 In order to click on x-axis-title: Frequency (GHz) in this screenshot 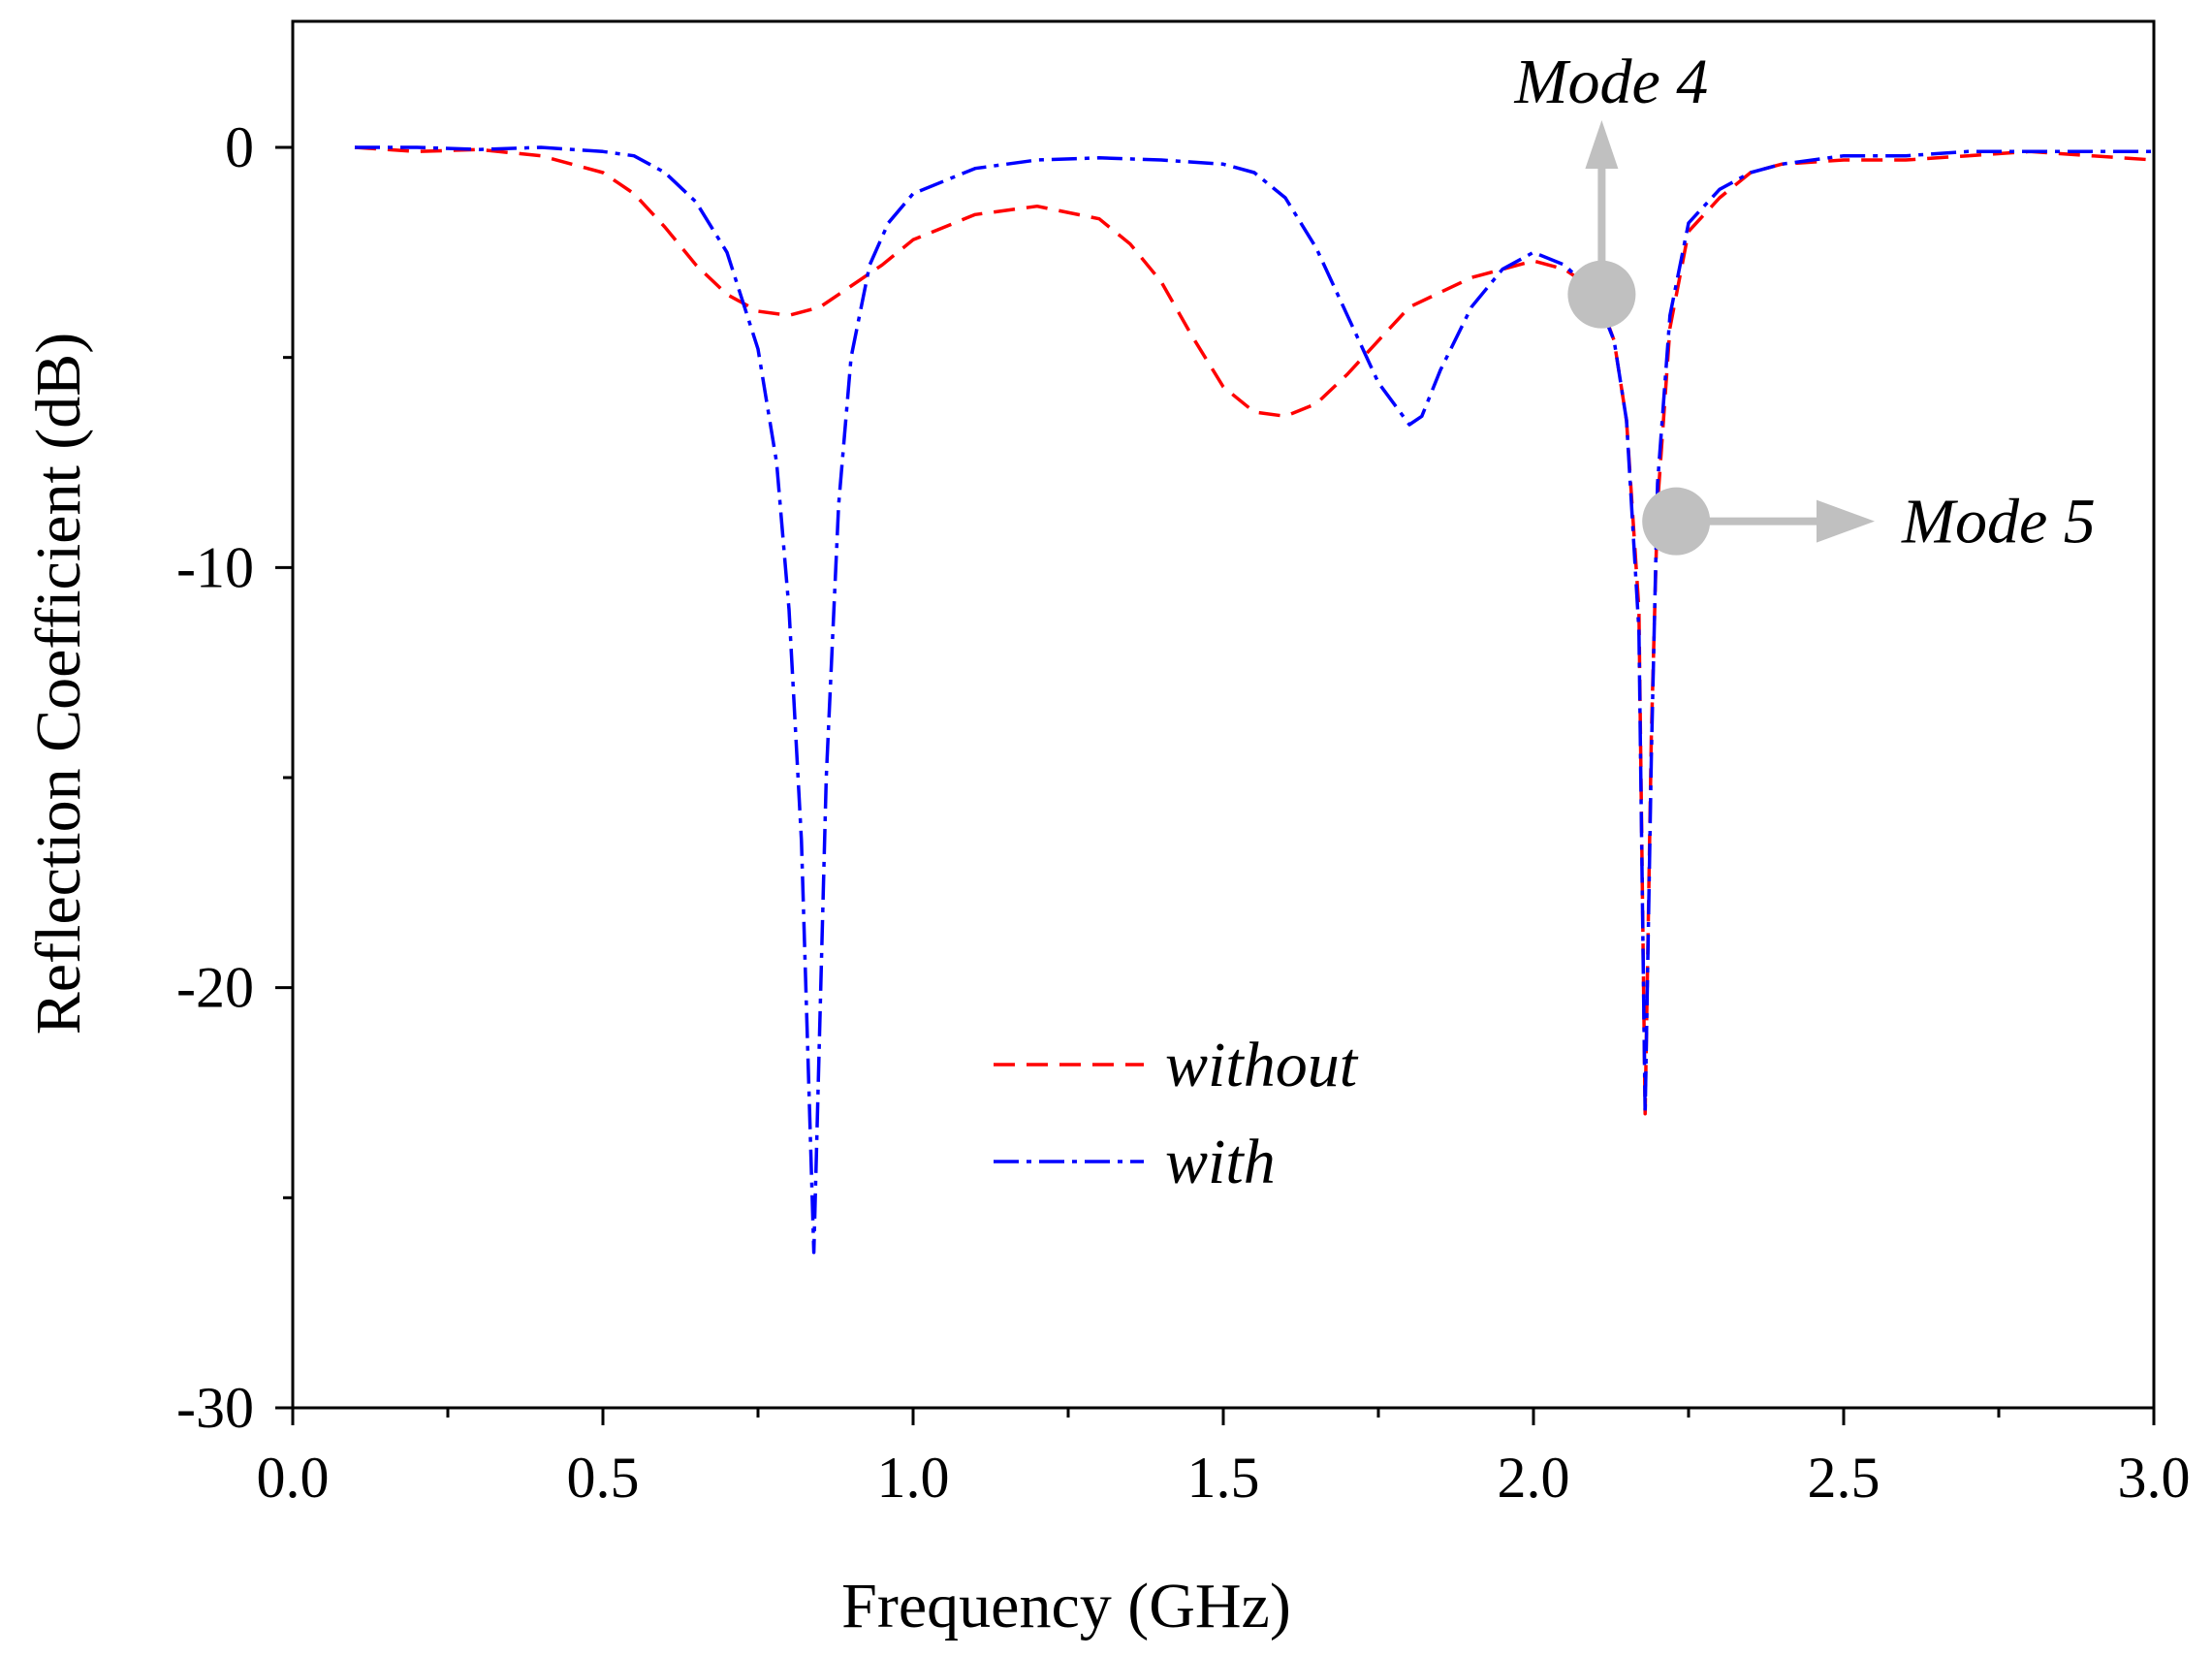, I will do `click(1066, 1606)`.